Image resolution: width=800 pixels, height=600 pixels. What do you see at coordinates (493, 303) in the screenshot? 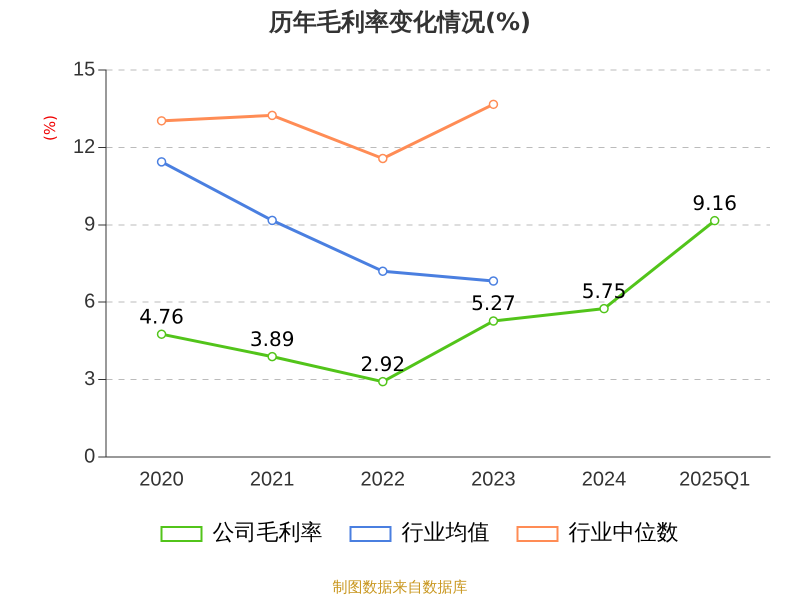
I see `data-label: 5.27` at bounding box center [493, 303].